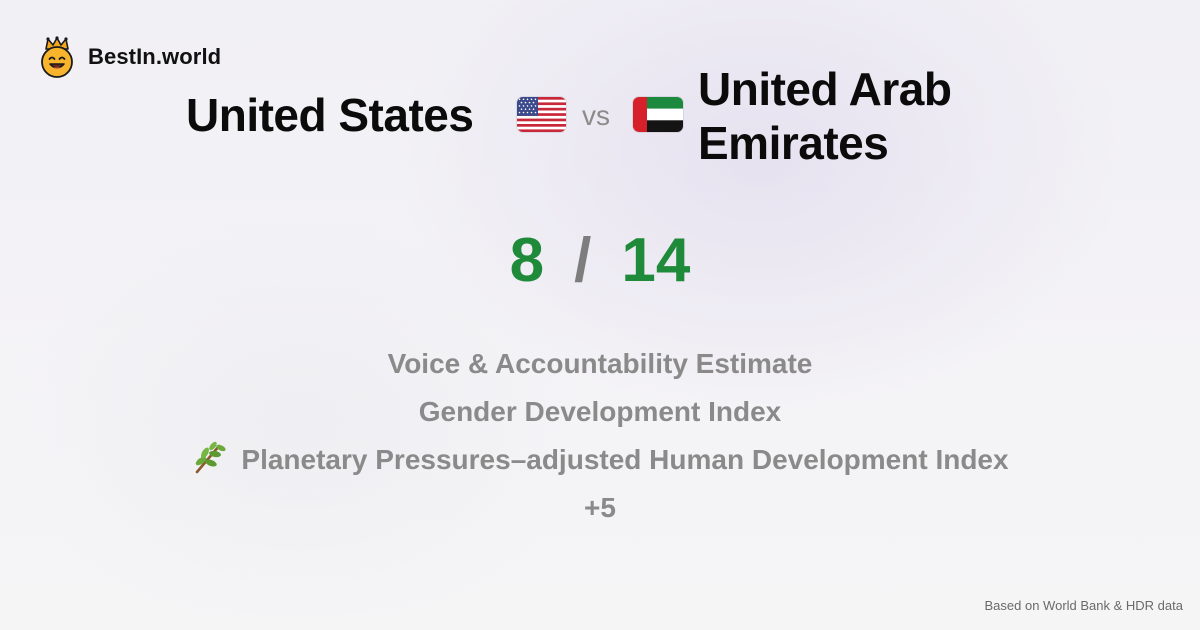 Image resolution: width=1200 pixels, height=630 pixels. Describe the element at coordinates (1083, 605) in the screenshot. I see `data-source-note: Based on World Bank & HDR data` at that location.